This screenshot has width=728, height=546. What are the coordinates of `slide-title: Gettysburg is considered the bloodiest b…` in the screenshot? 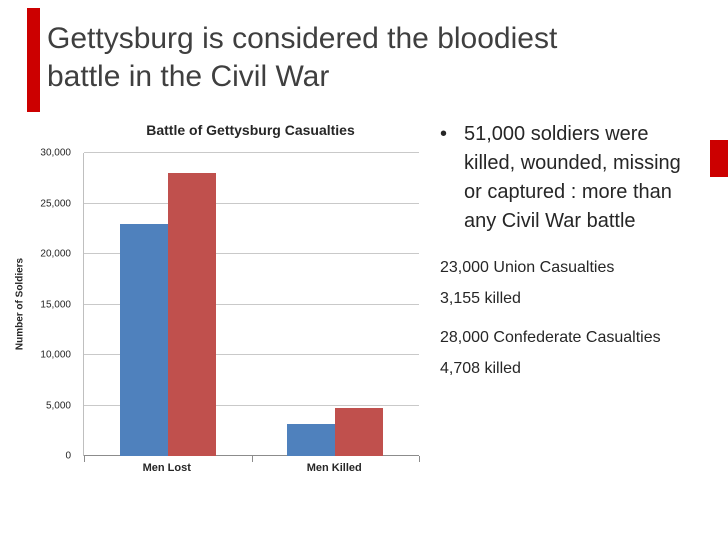 It's located at (377, 58).